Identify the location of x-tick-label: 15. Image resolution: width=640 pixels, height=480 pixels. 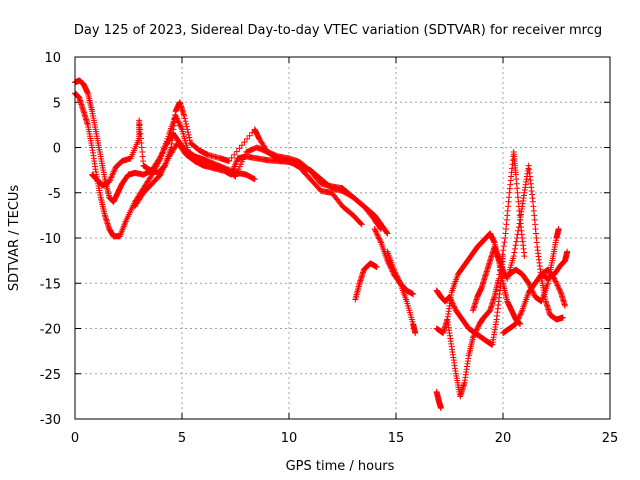
(396, 438).